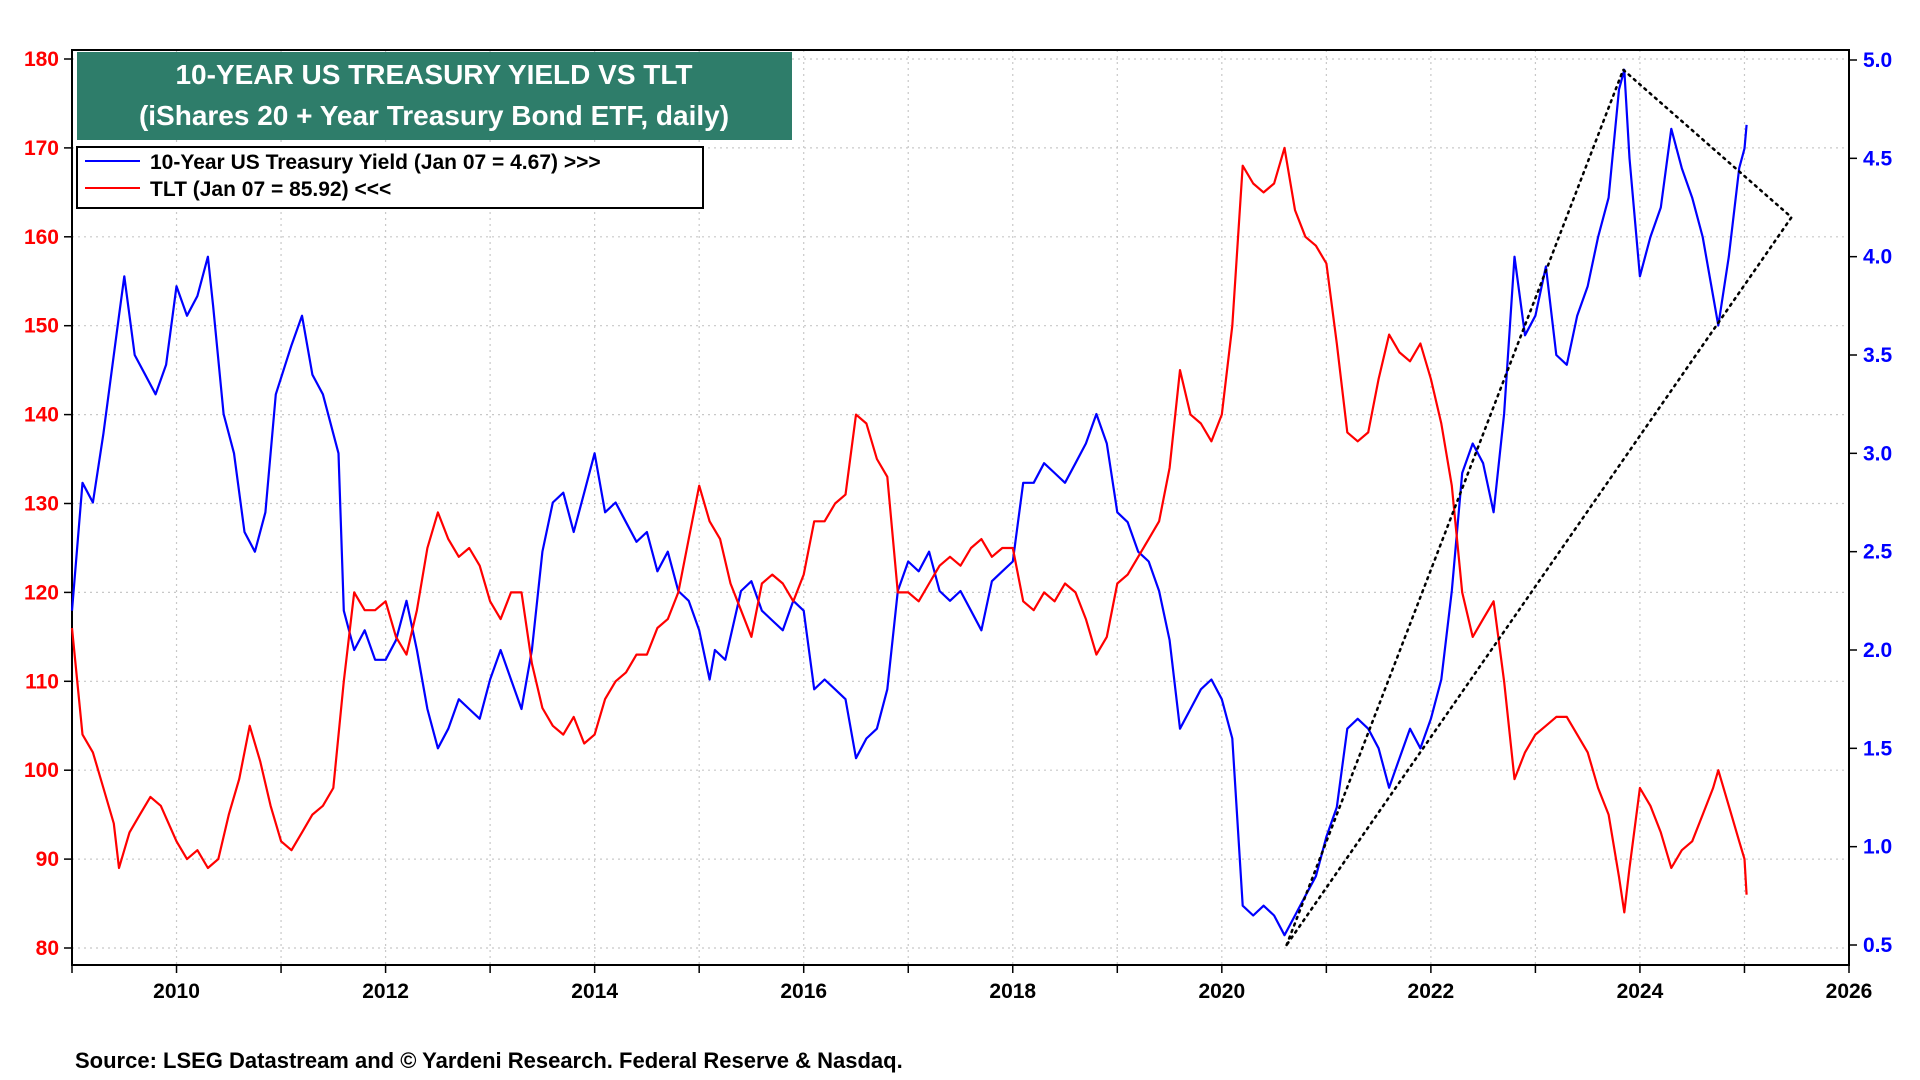 The height and width of the screenshot is (1080, 1920). I want to click on x-tick-label: 2022, so click(1431, 991).